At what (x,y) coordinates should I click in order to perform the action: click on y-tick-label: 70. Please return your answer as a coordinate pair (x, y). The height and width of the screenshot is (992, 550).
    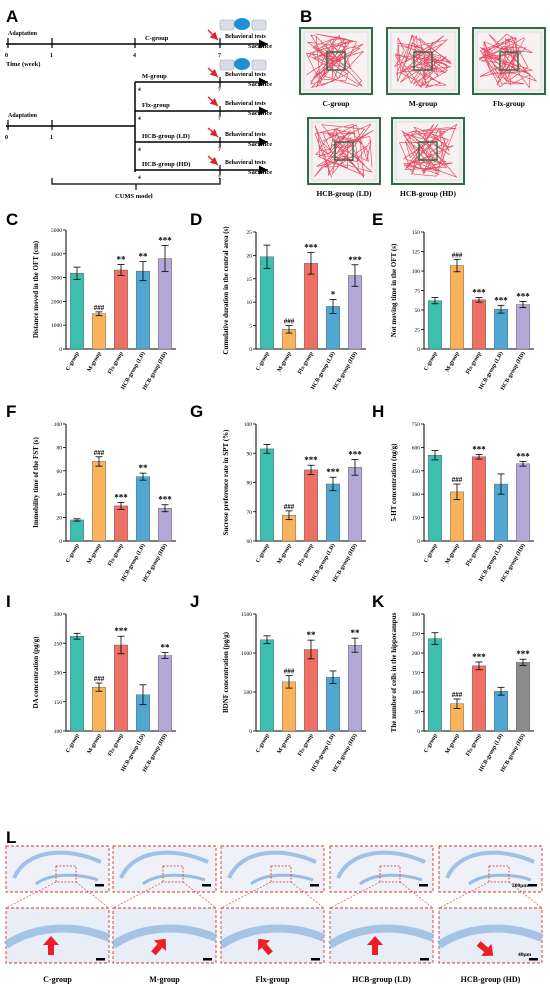
    Looking at the image, I should click on (250, 513).